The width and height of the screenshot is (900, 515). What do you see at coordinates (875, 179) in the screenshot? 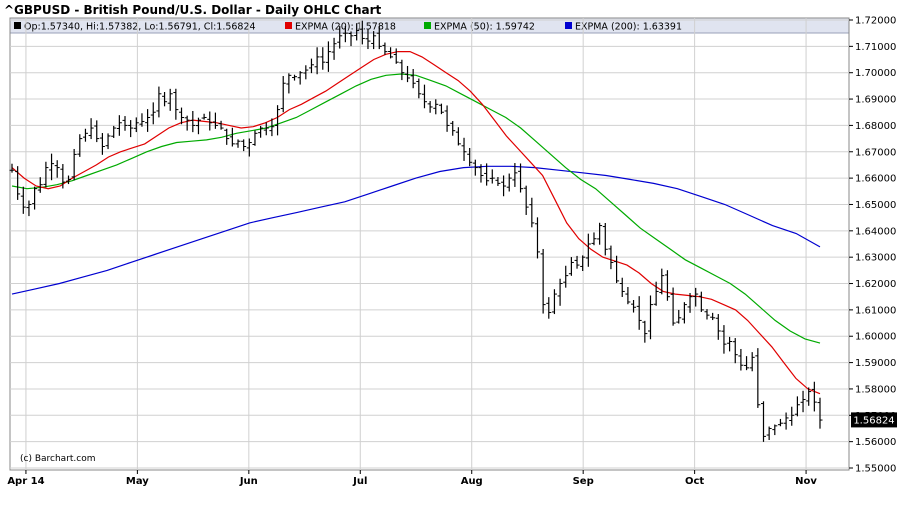
I see `y-tick-label: 1.66000` at bounding box center [875, 179].